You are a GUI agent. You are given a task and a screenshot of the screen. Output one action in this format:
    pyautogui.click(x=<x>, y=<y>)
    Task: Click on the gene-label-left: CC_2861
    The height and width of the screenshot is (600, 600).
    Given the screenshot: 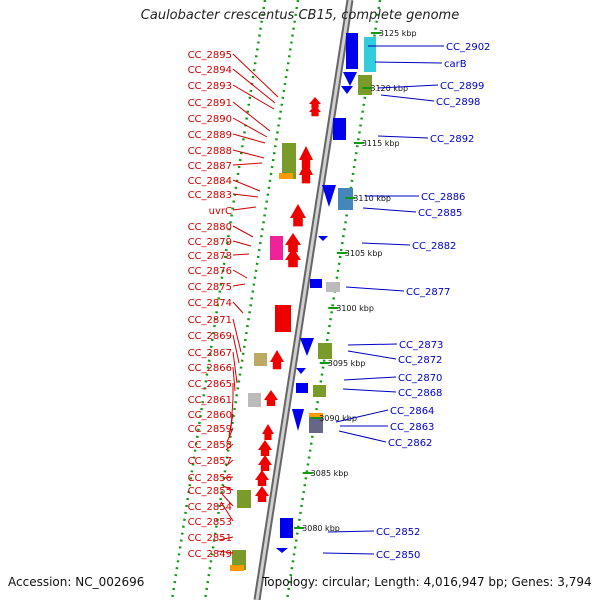 What is the action you would take?
    pyautogui.click(x=210, y=400)
    